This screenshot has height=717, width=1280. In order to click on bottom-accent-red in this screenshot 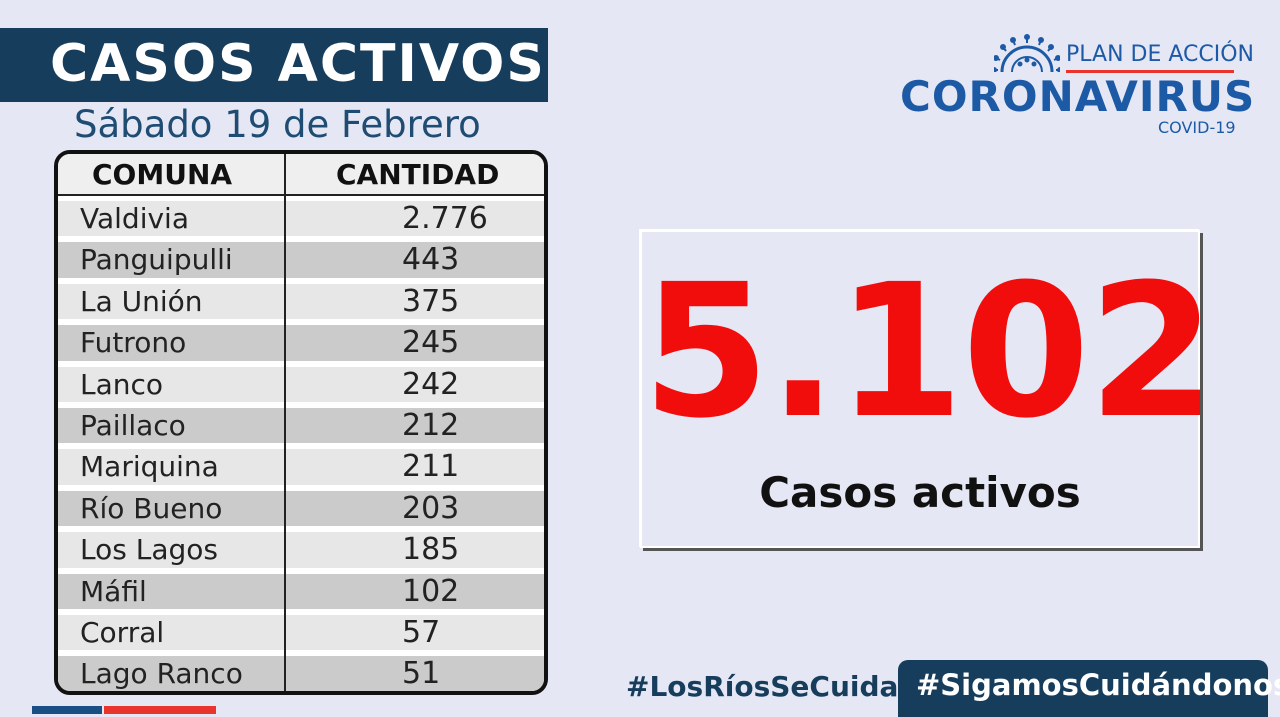, I will do `click(160, 710)`.